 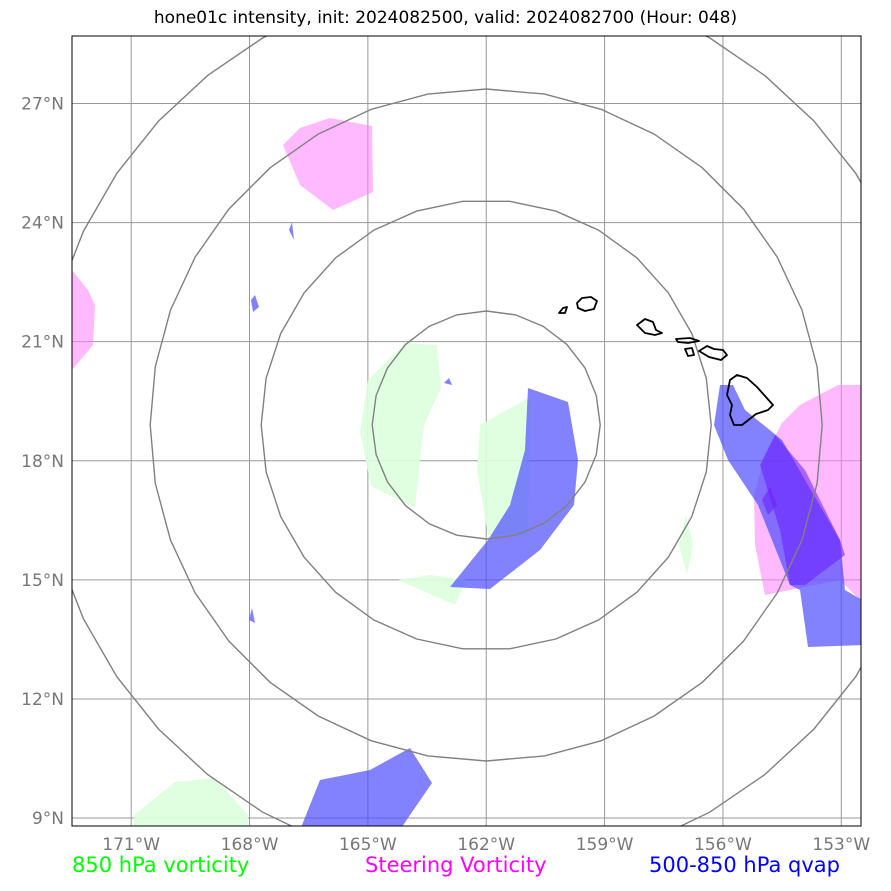 What do you see at coordinates (42, 581) in the screenshot?
I see `lat-tick-label: 15°N` at bounding box center [42, 581].